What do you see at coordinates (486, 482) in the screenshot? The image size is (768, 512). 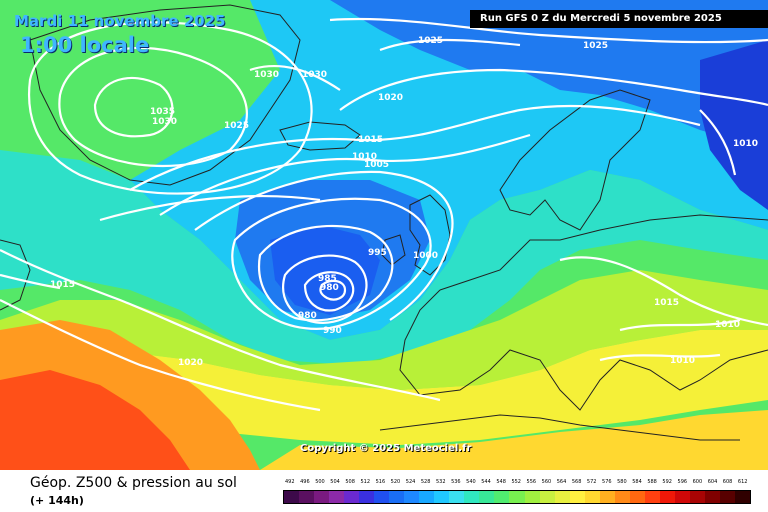 I see `legend-value: 544` at bounding box center [486, 482].